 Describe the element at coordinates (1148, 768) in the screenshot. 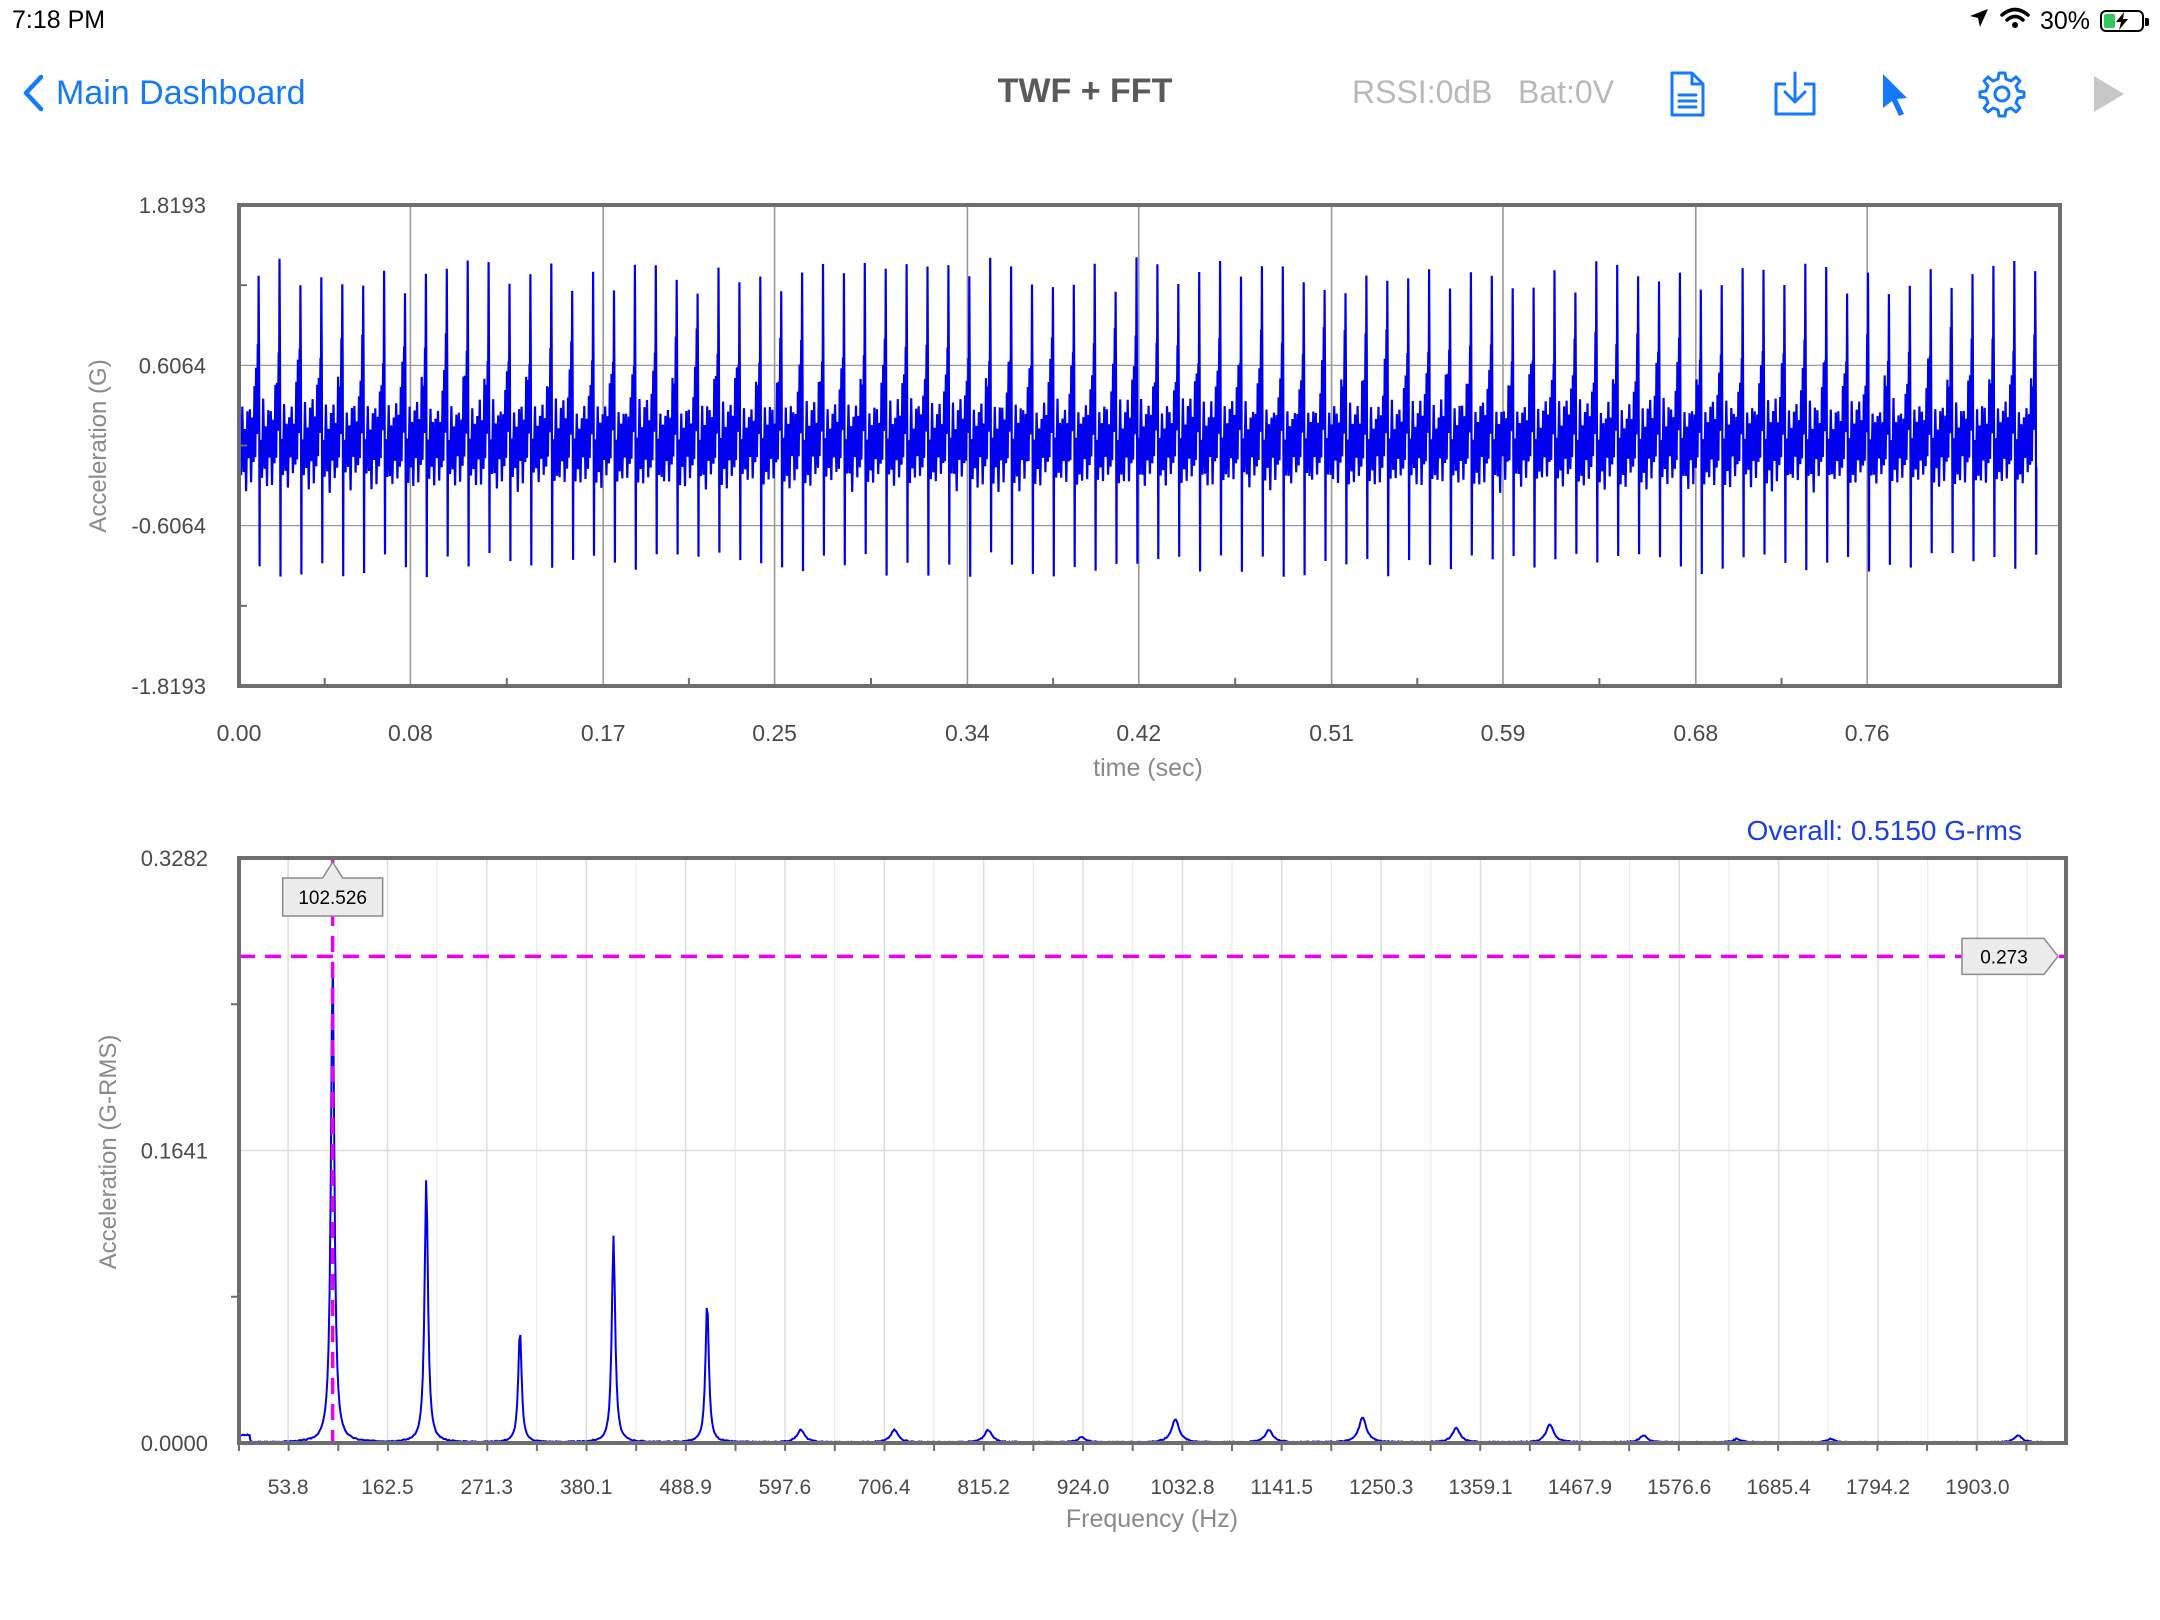

I see `twf-x-axis-label: time (sec)` at that location.